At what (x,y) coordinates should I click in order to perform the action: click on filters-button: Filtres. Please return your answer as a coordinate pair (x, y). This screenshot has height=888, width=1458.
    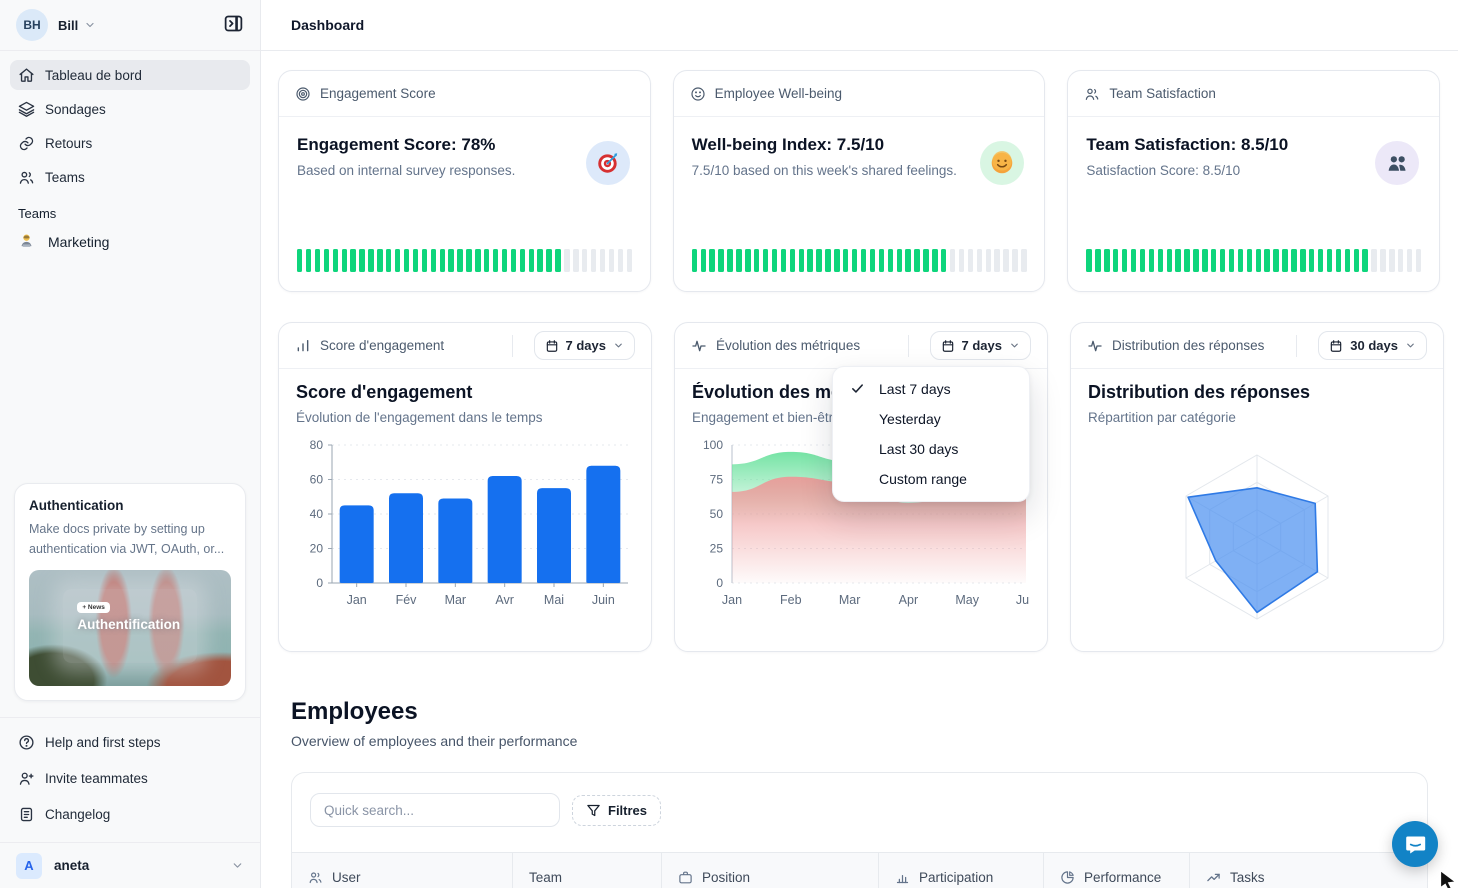
    Looking at the image, I should click on (617, 810).